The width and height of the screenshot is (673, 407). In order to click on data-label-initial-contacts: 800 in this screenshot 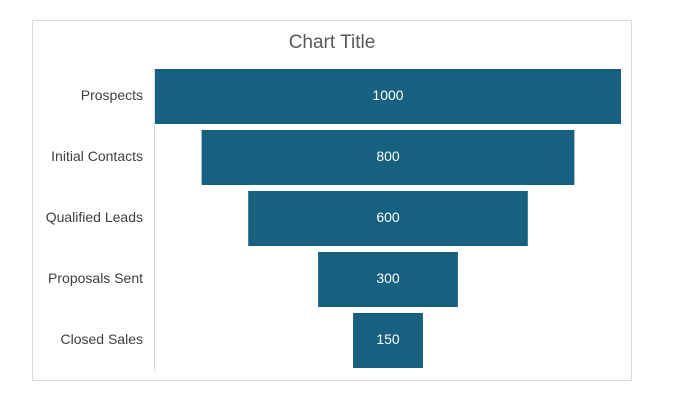, I will do `click(388, 156)`.